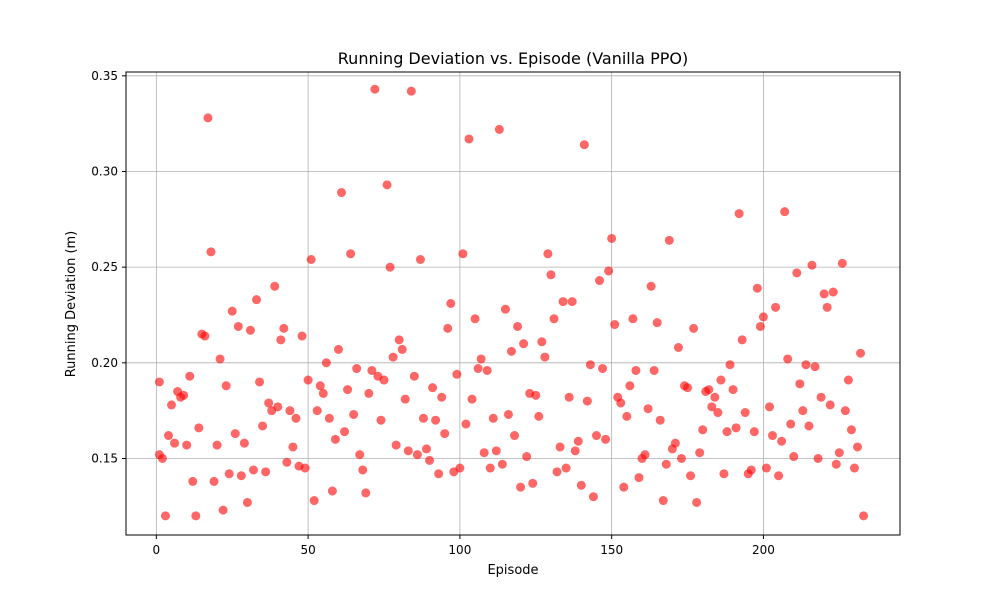  Describe the element at coordinates (104, 171) in the screenshot. I see `y-tick-label: 0.30` at that location.